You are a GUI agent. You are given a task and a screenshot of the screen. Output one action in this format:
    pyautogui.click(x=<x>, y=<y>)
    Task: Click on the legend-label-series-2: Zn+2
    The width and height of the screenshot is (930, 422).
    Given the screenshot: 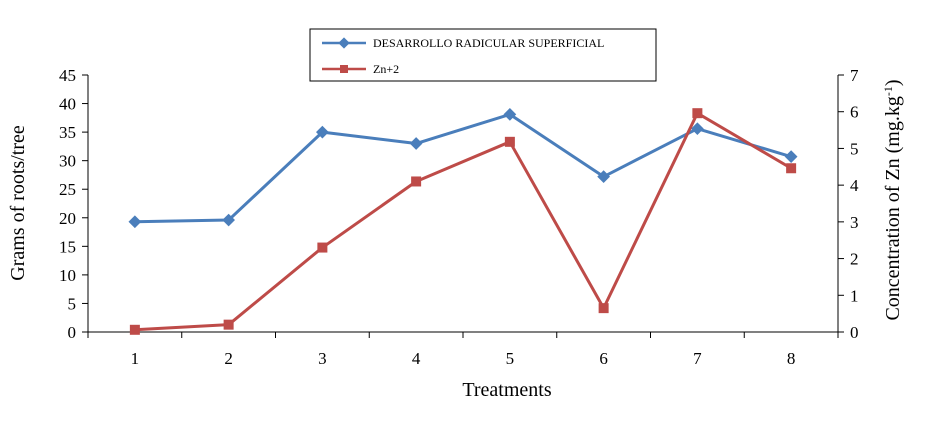 What is the action you would take?
    pyautogui.click(x=386, y=69)
    